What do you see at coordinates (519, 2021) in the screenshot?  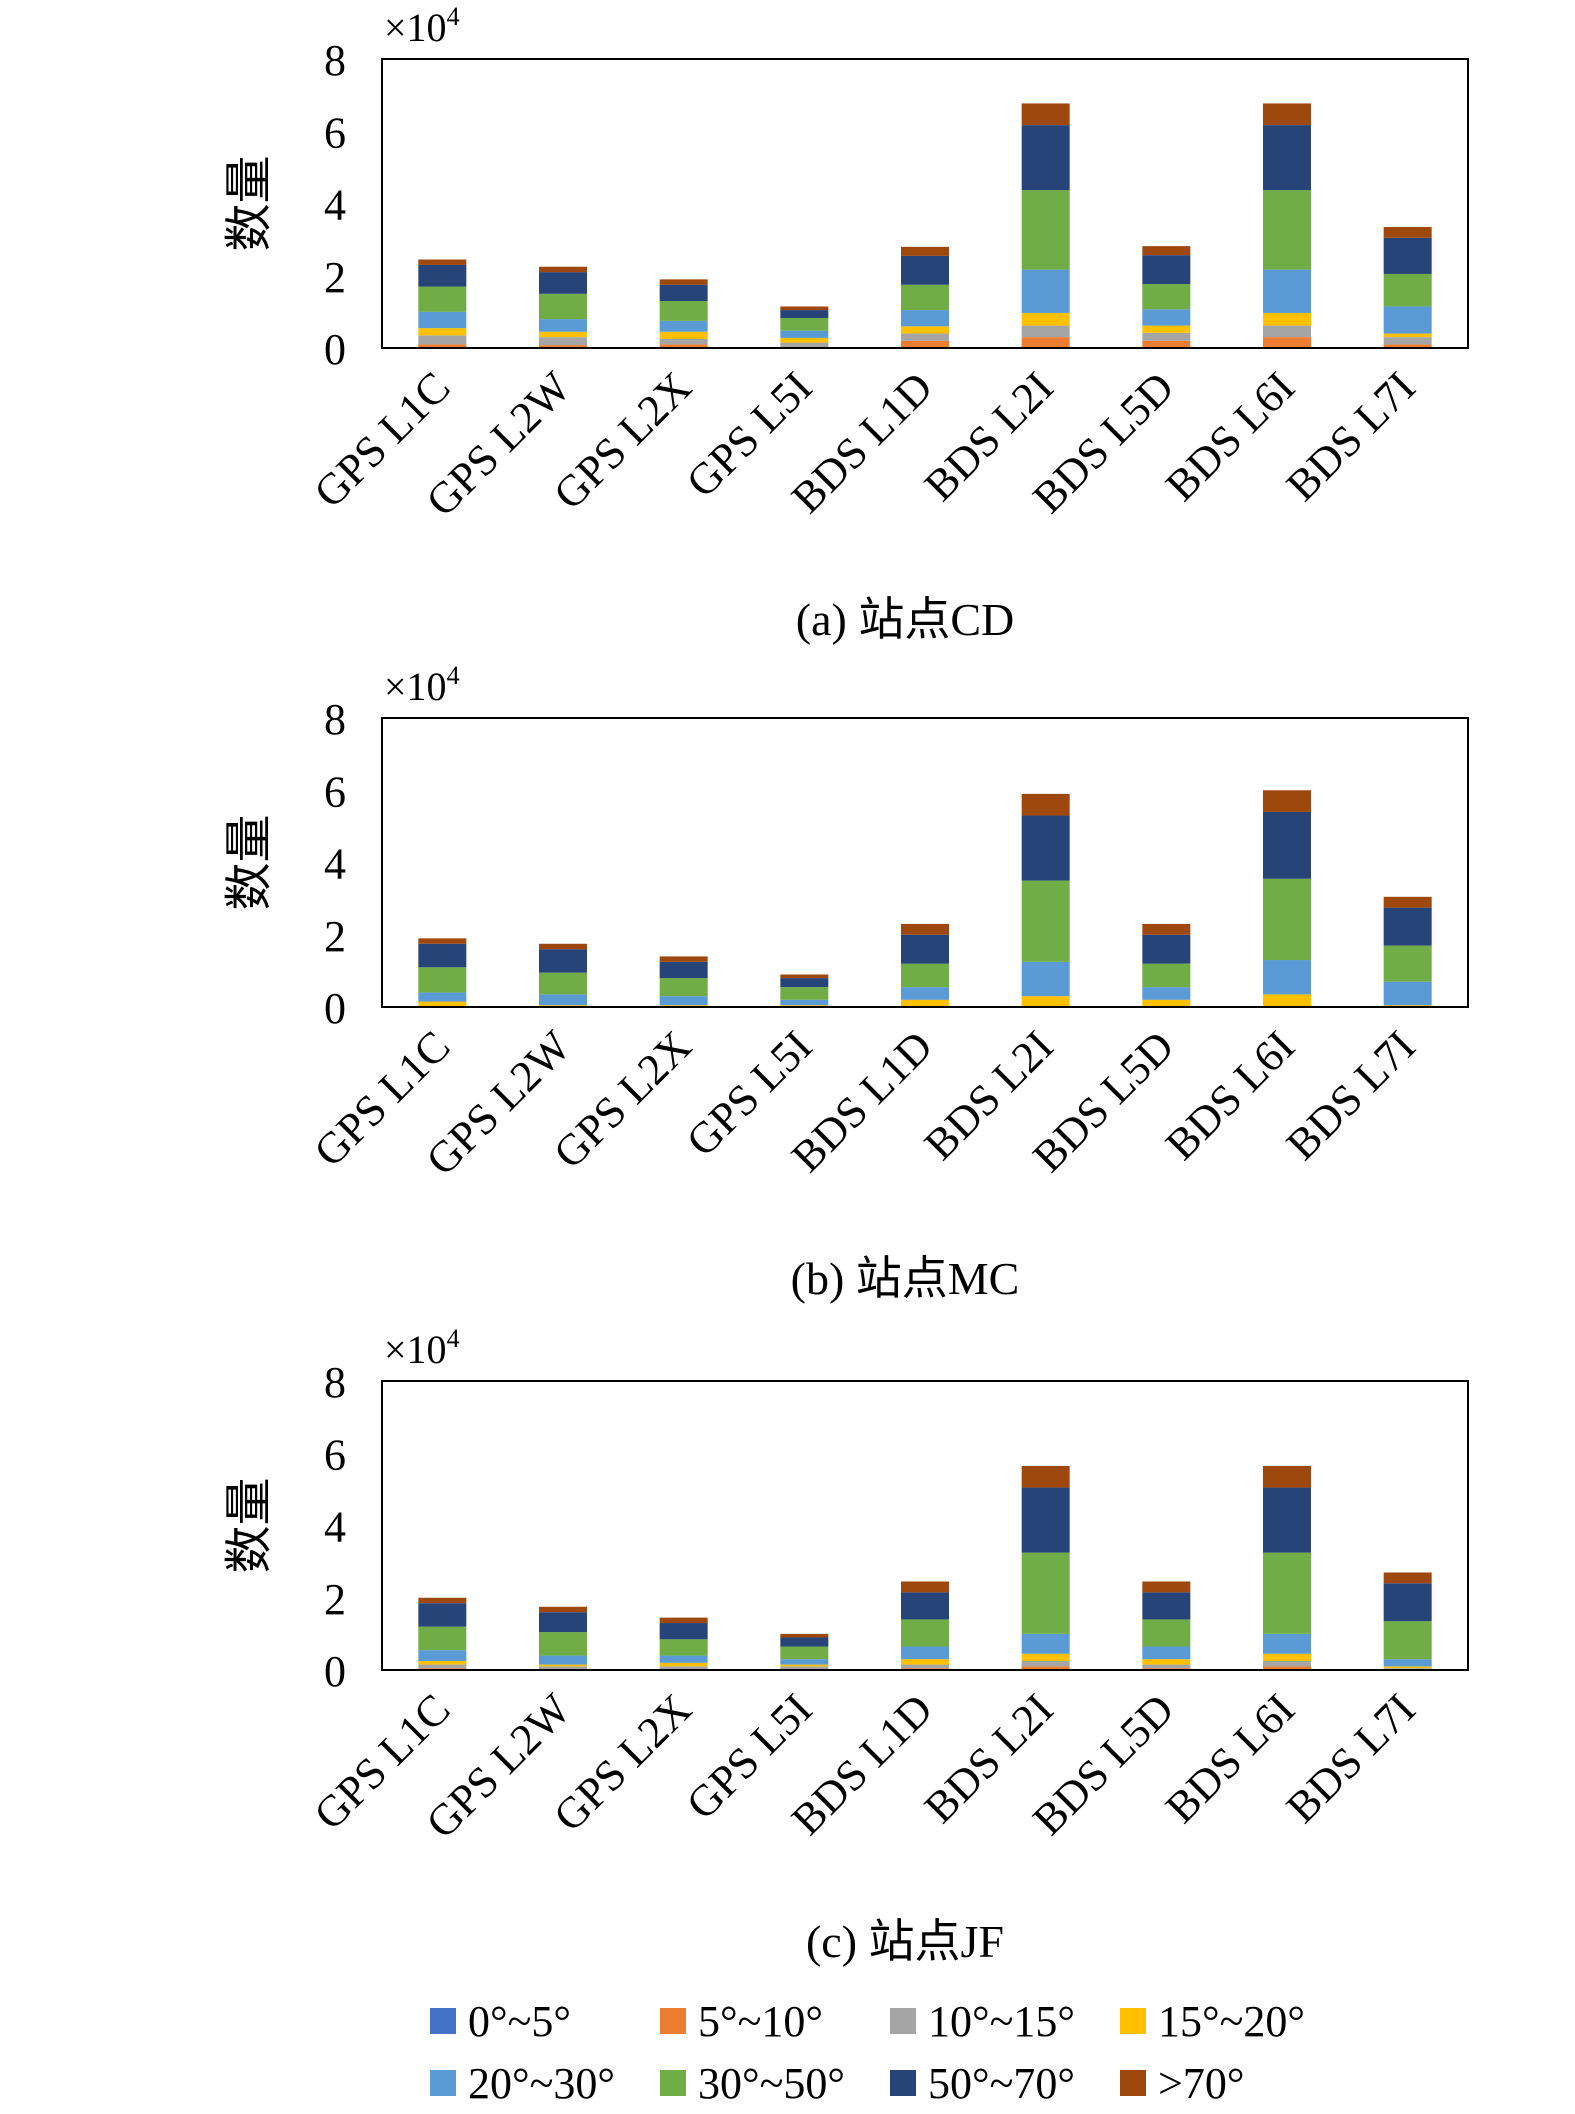 I see `legend-label: 0°~5°` at bounding box center [519, 2021].